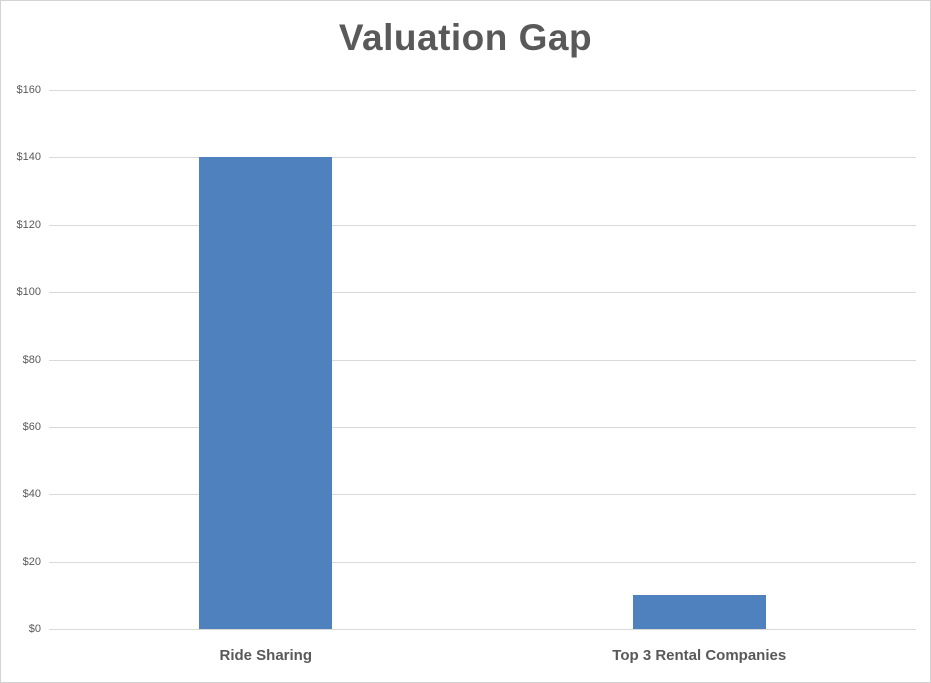 The image size is (931, 683). I want to click on x-category-label: Top 3 Rental Companies, so click(699, 655).